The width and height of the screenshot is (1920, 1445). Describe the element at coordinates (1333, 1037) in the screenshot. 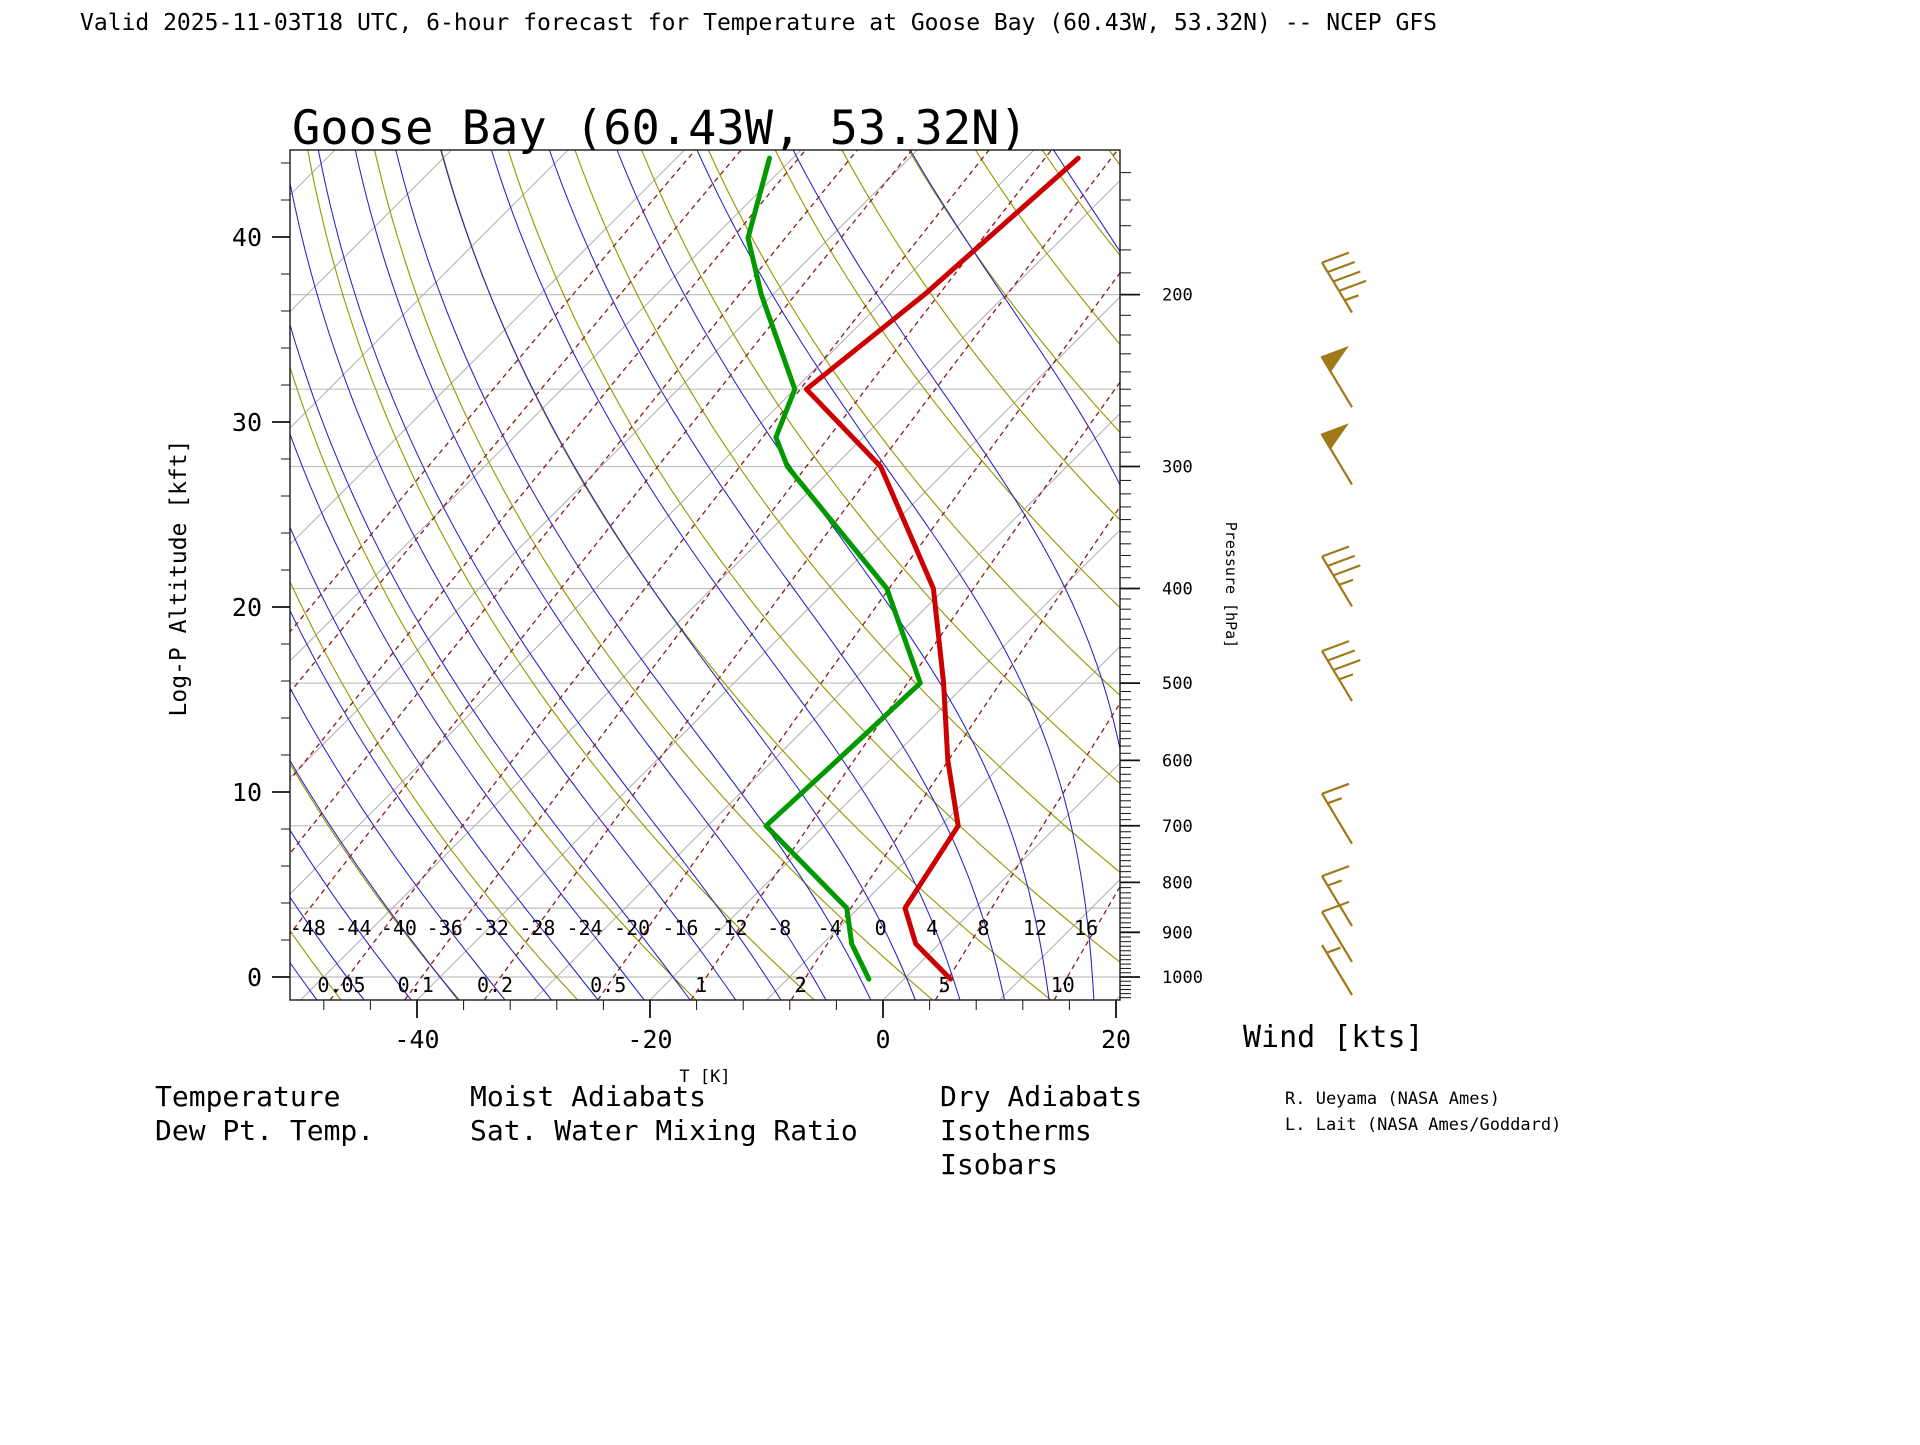

I see `wind-units-label: Wind [kts]` at that location.